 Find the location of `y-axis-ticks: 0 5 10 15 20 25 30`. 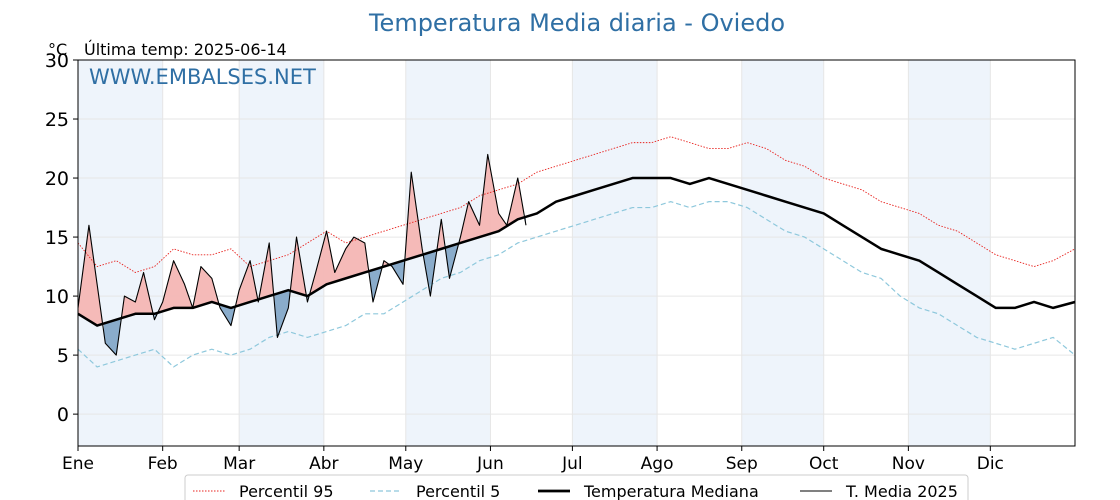

y-axis-ticks: 0 5 10 15 20 25 30 is located at coordinates (61, 238).